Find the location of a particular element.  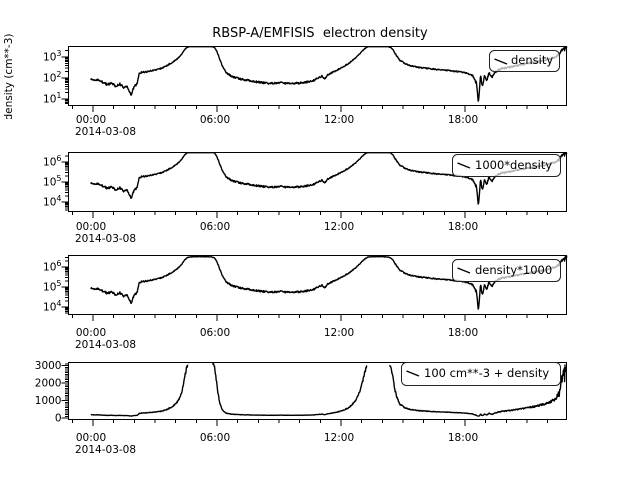

y-axis-label-clip: density (cm**-3) is located at coordinates (16, 69).